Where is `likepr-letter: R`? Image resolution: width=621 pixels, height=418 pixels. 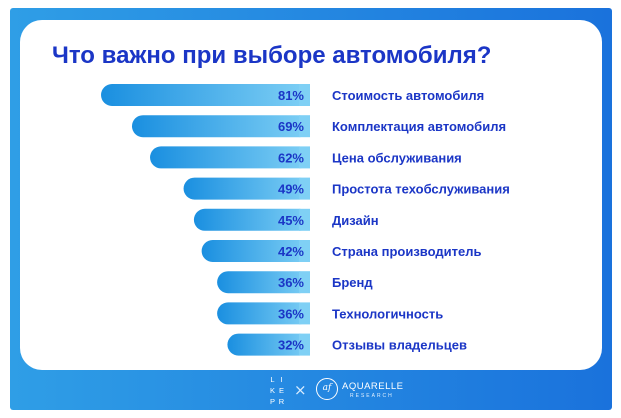 likepr-letter: R is located at coordinates (281, 401).